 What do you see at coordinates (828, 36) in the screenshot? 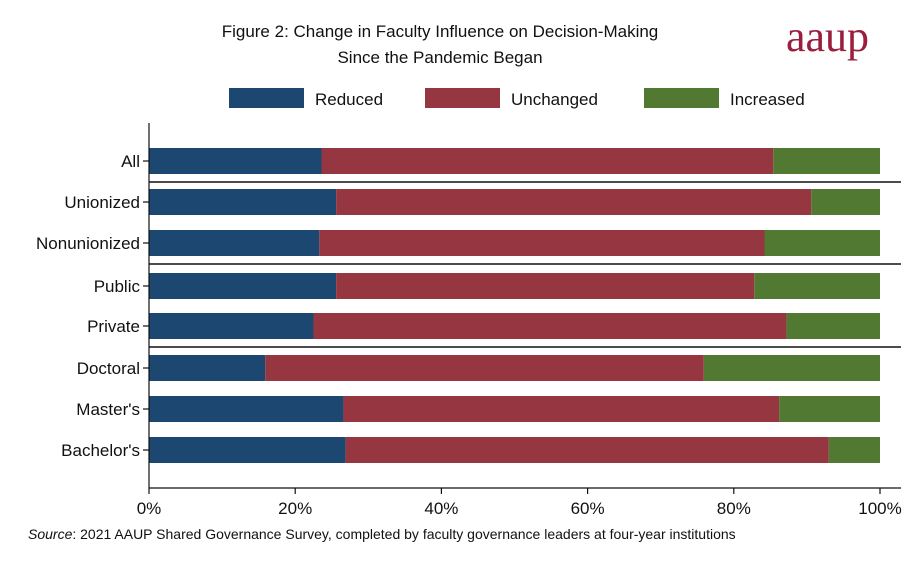
I see `aaup-logo: aaup` at bounding box center [828, 36].